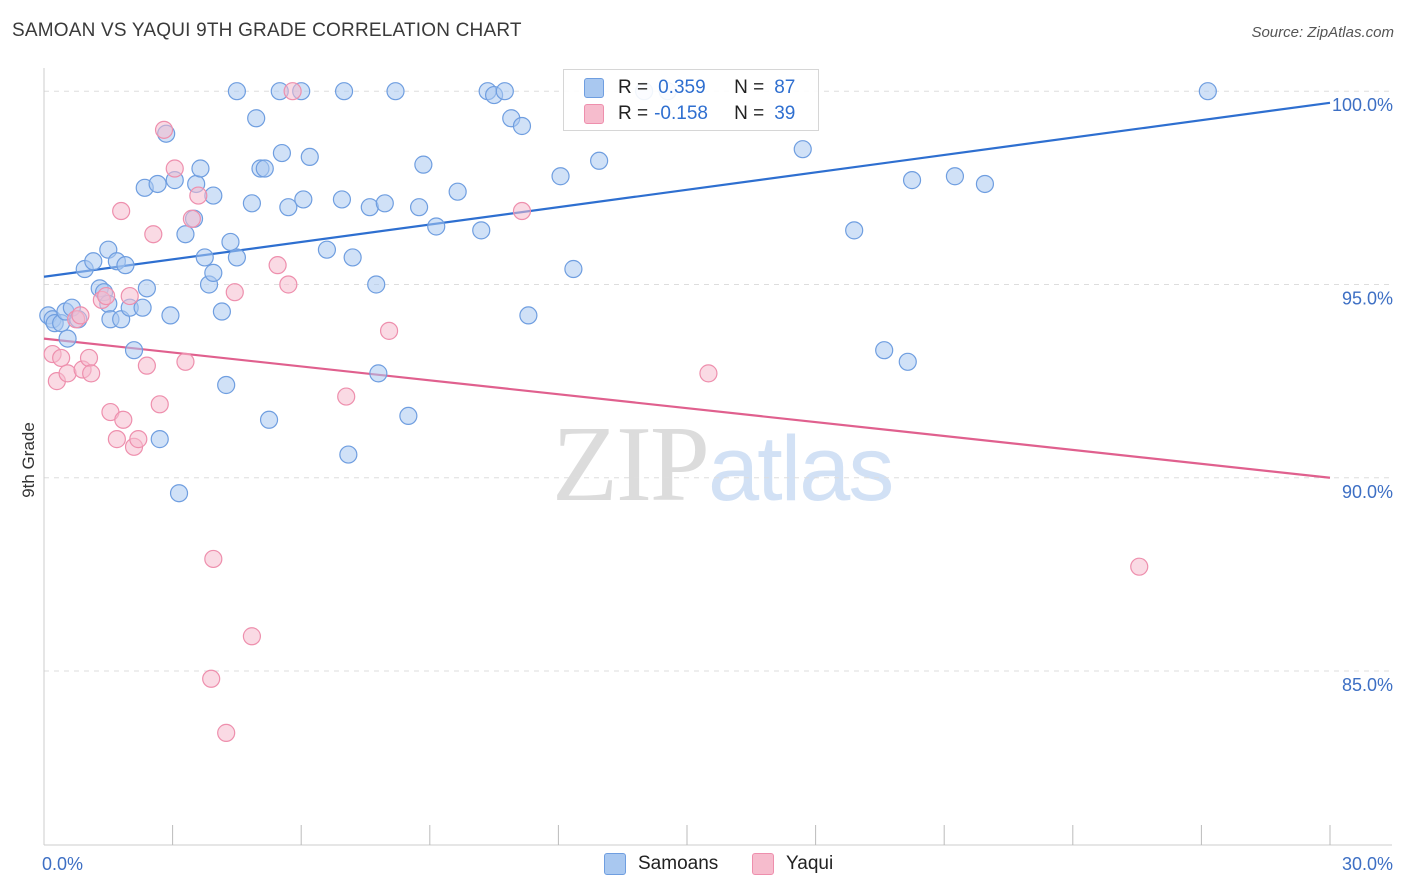 The width and height of the screenshot is (1406, 892). What do you see at coordinates (594, 88) in the screenshot?
I see `samoans-swatch` at bounding box center [594, 88].